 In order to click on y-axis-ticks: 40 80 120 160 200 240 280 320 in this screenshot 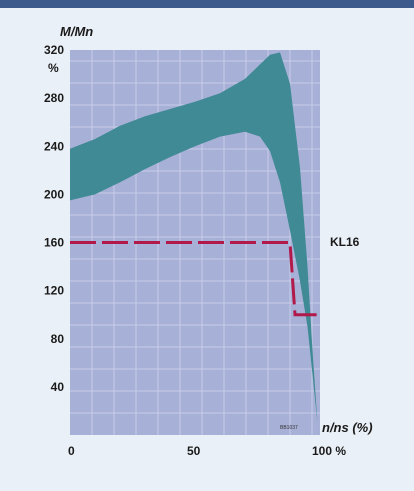, I will do `click(54, 218)`.